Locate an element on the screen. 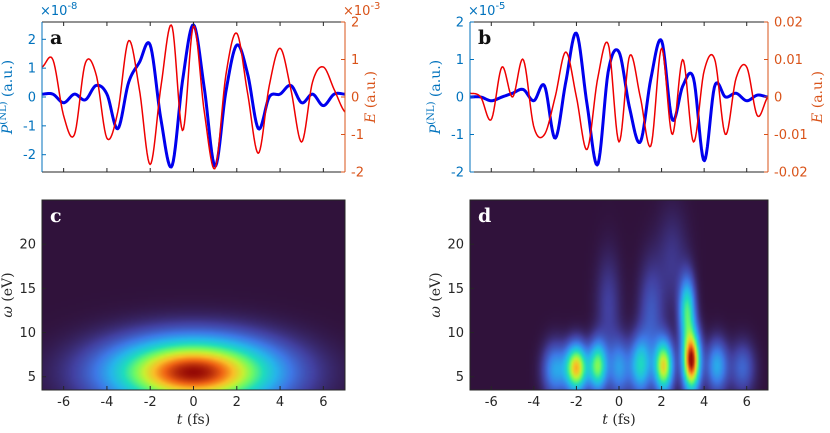 This screenshot has height=433, width=830. right-y-tick-label: -0.02 is located at coordinates (791, 173).